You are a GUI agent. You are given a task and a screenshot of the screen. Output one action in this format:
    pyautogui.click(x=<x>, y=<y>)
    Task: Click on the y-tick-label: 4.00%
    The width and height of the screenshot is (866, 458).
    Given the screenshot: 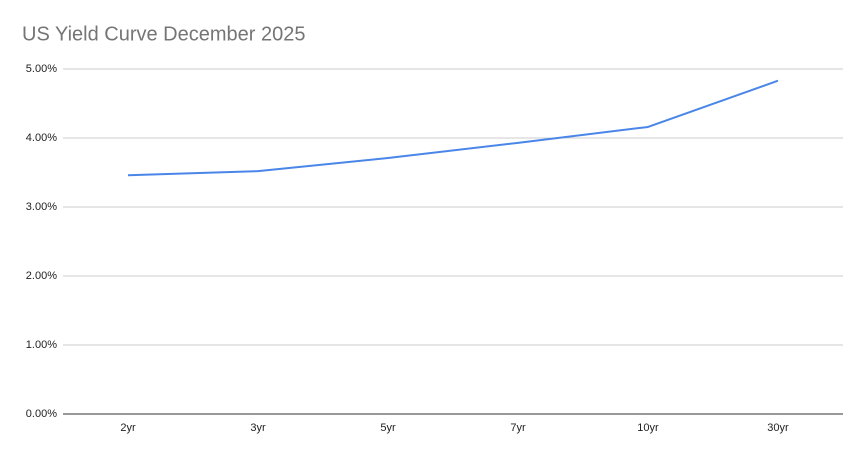 What is the action you would take?
    pyautogui.click(x=41, y=138)
    